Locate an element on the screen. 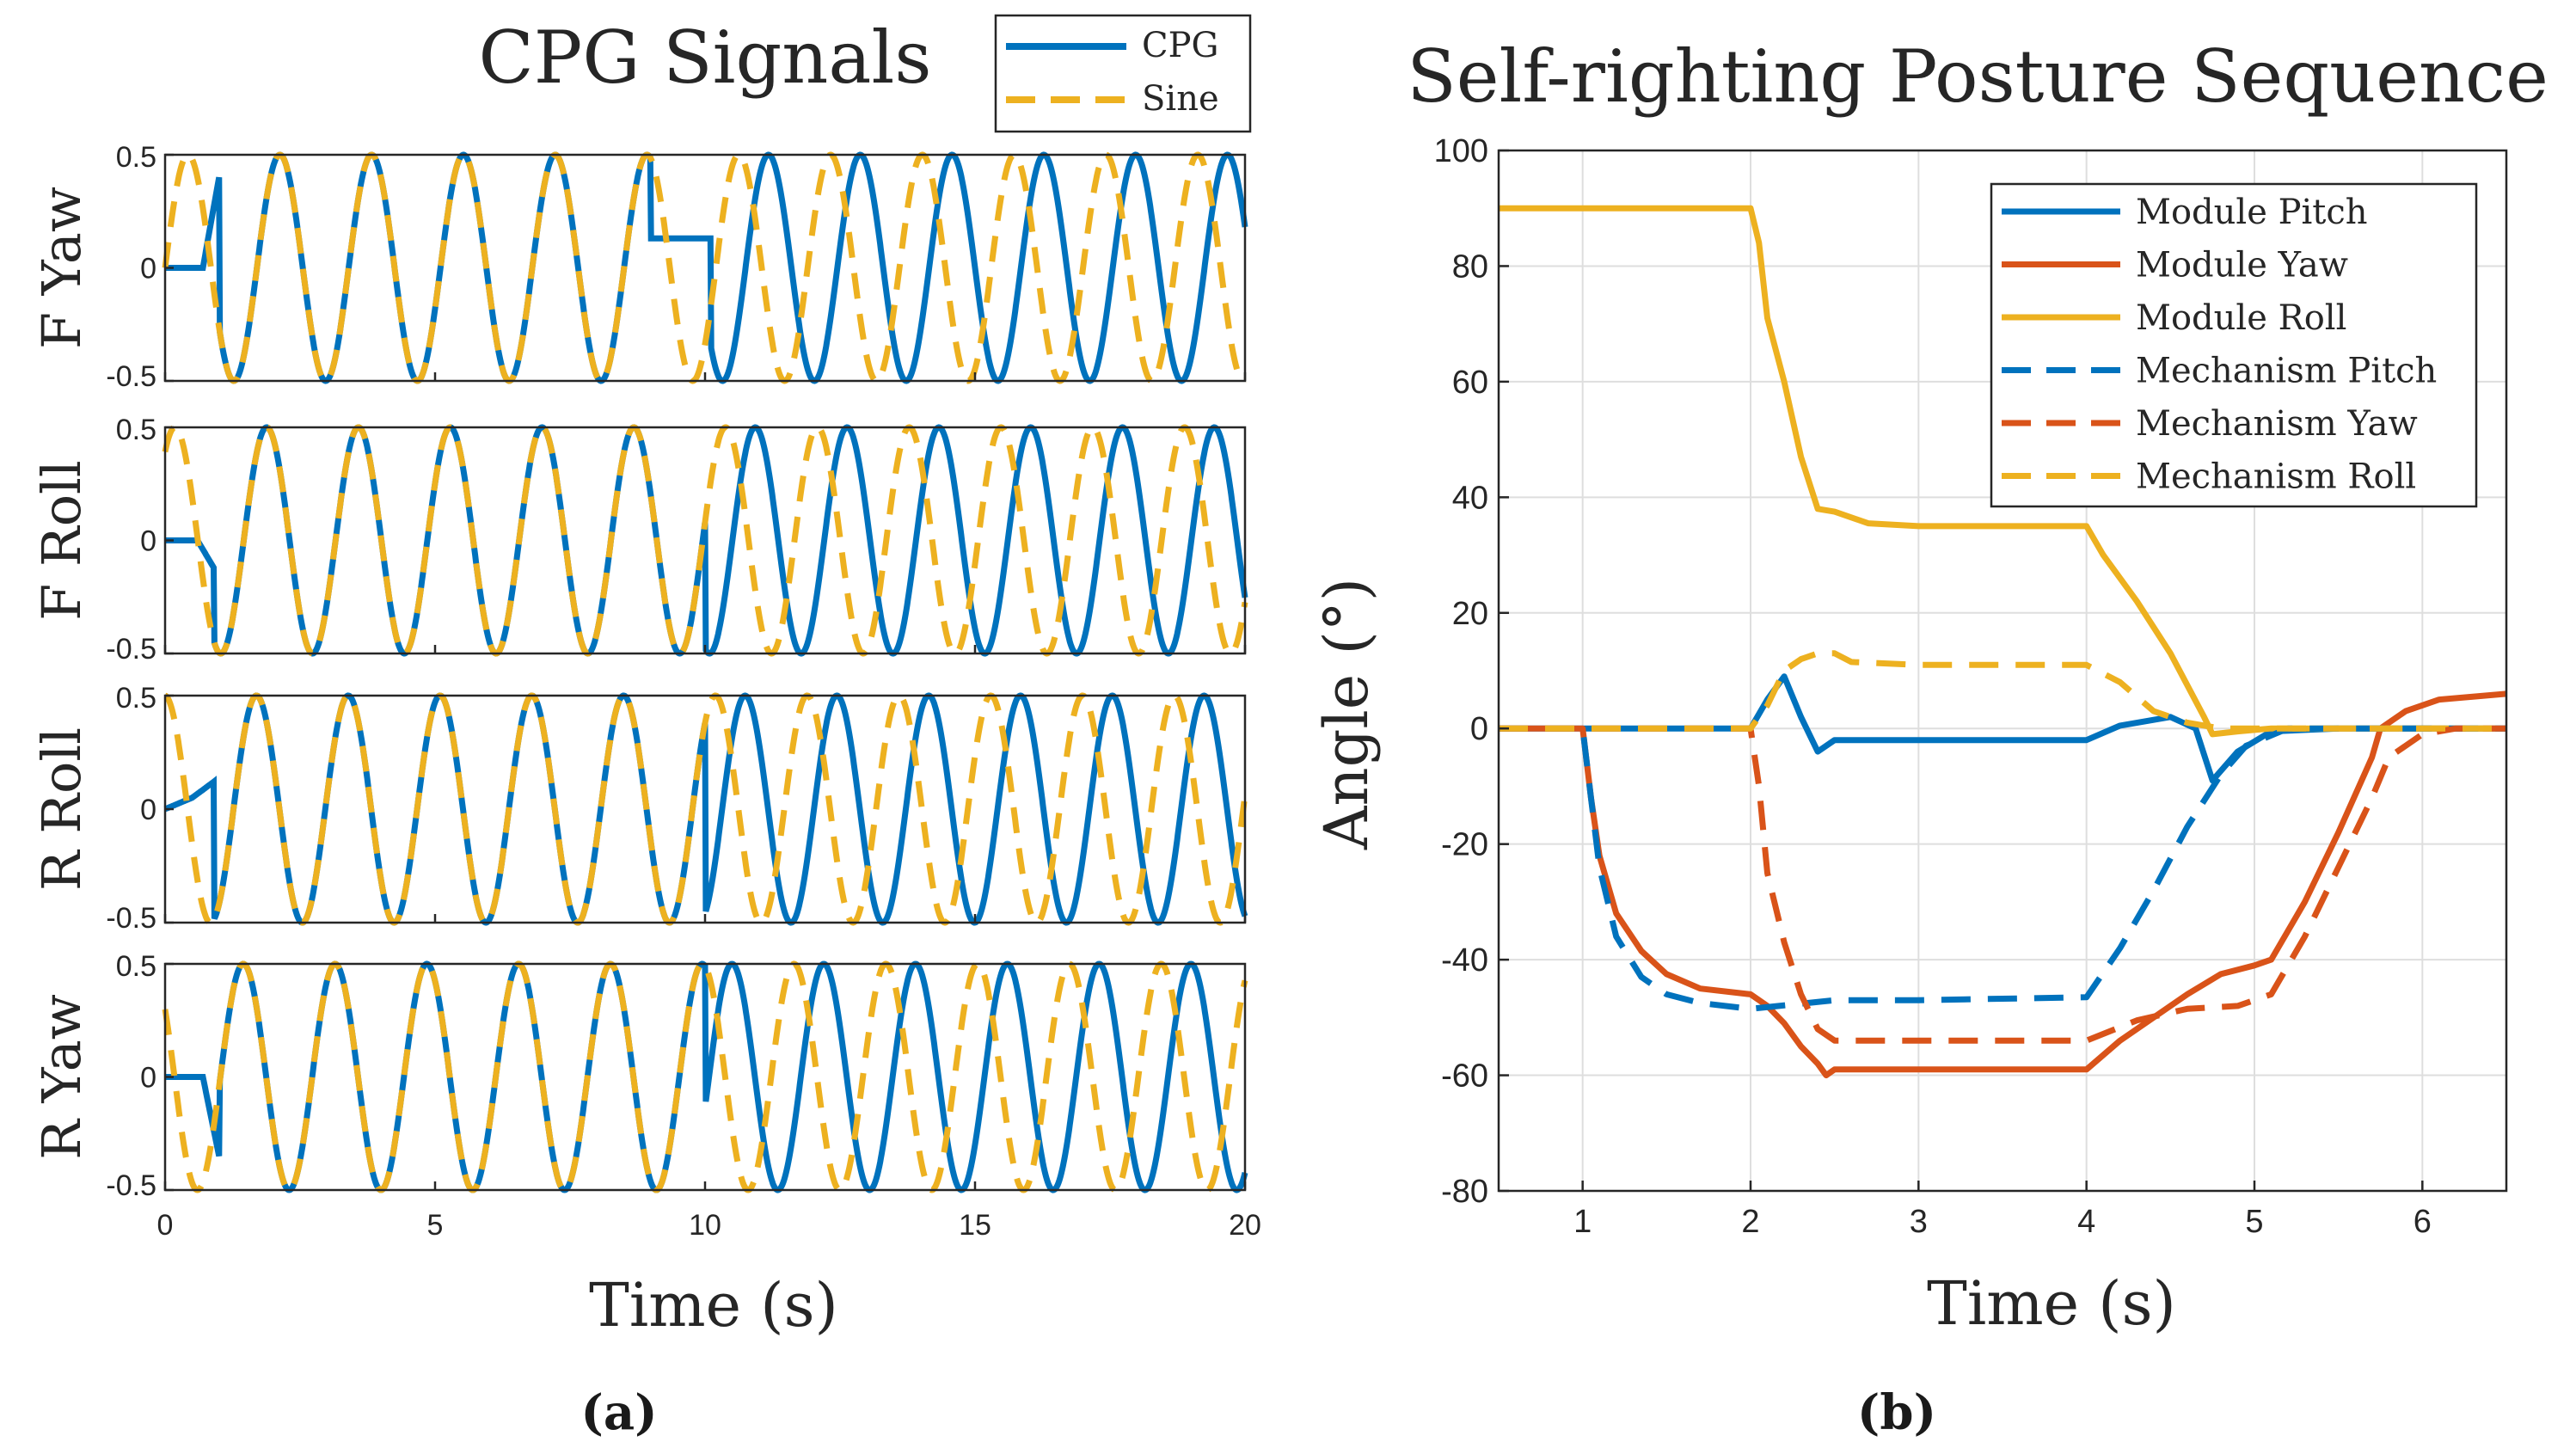 Image resolution: width=2576 pixels, height=1454 pixels. chart-b-panel-label: (b) is located at coordinates (1897, 1413).